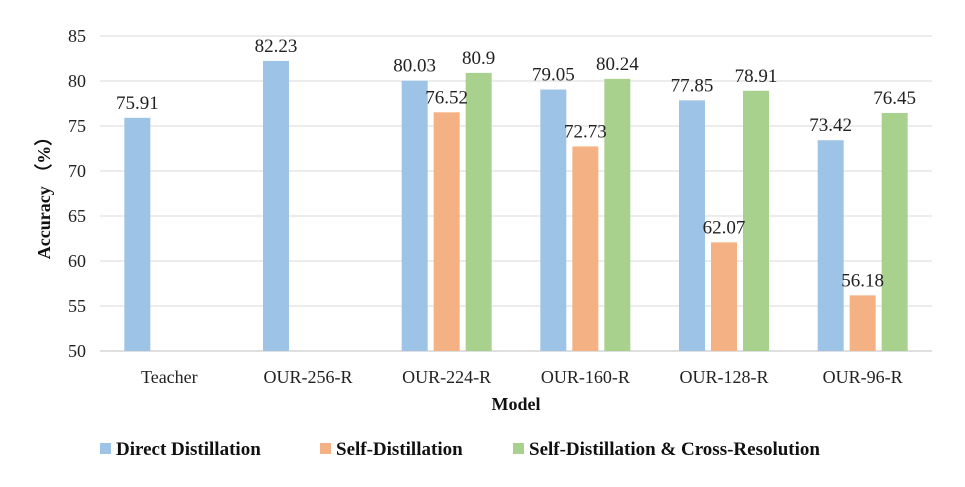  Describe the element at coordinates (553, 75) in the screenshot. I see `data-label: 79.05` at that location.